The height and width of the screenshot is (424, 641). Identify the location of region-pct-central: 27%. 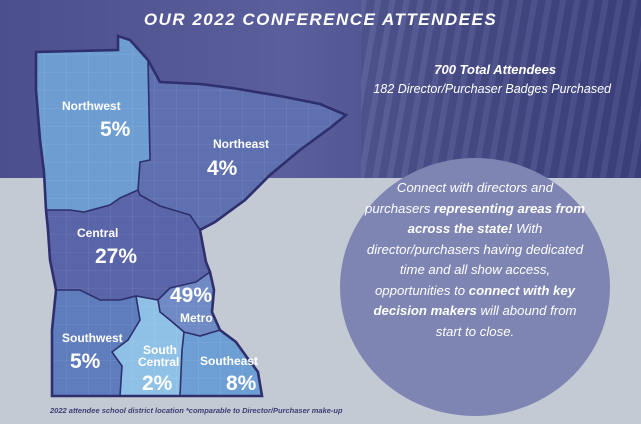
(116, 256).